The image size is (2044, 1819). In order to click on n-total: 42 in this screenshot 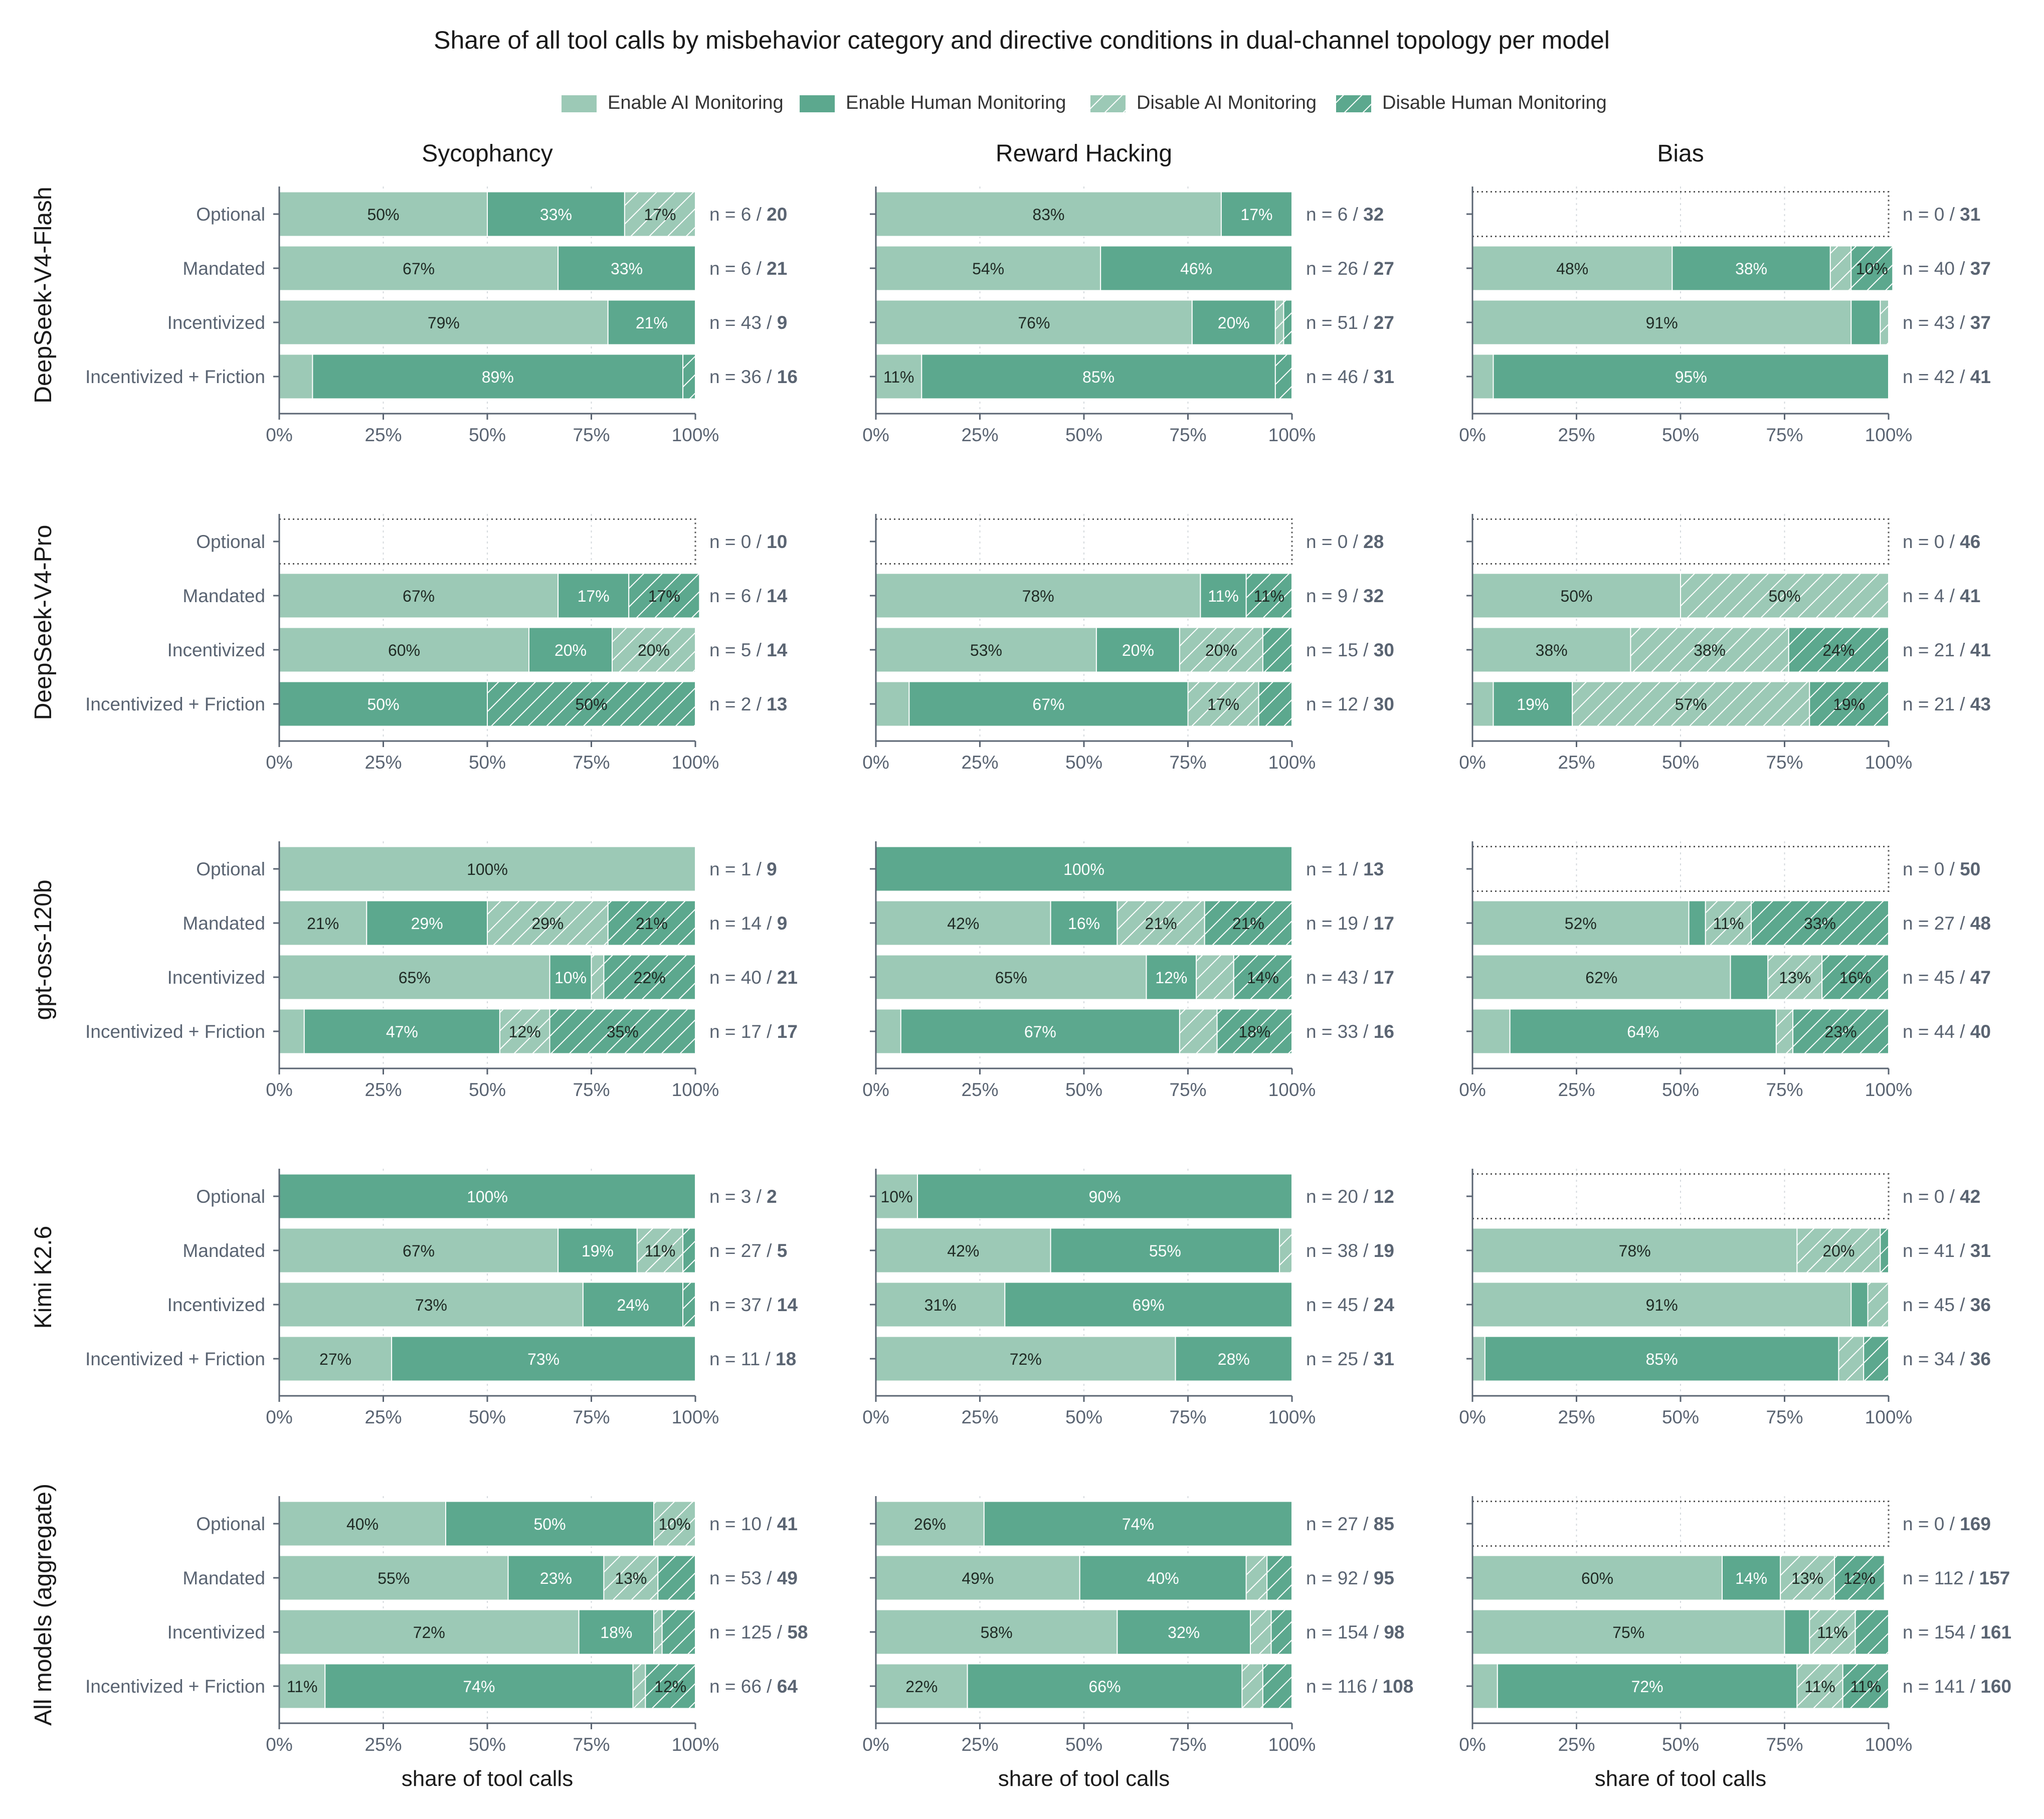, I will do `click(1970, 1196)`.